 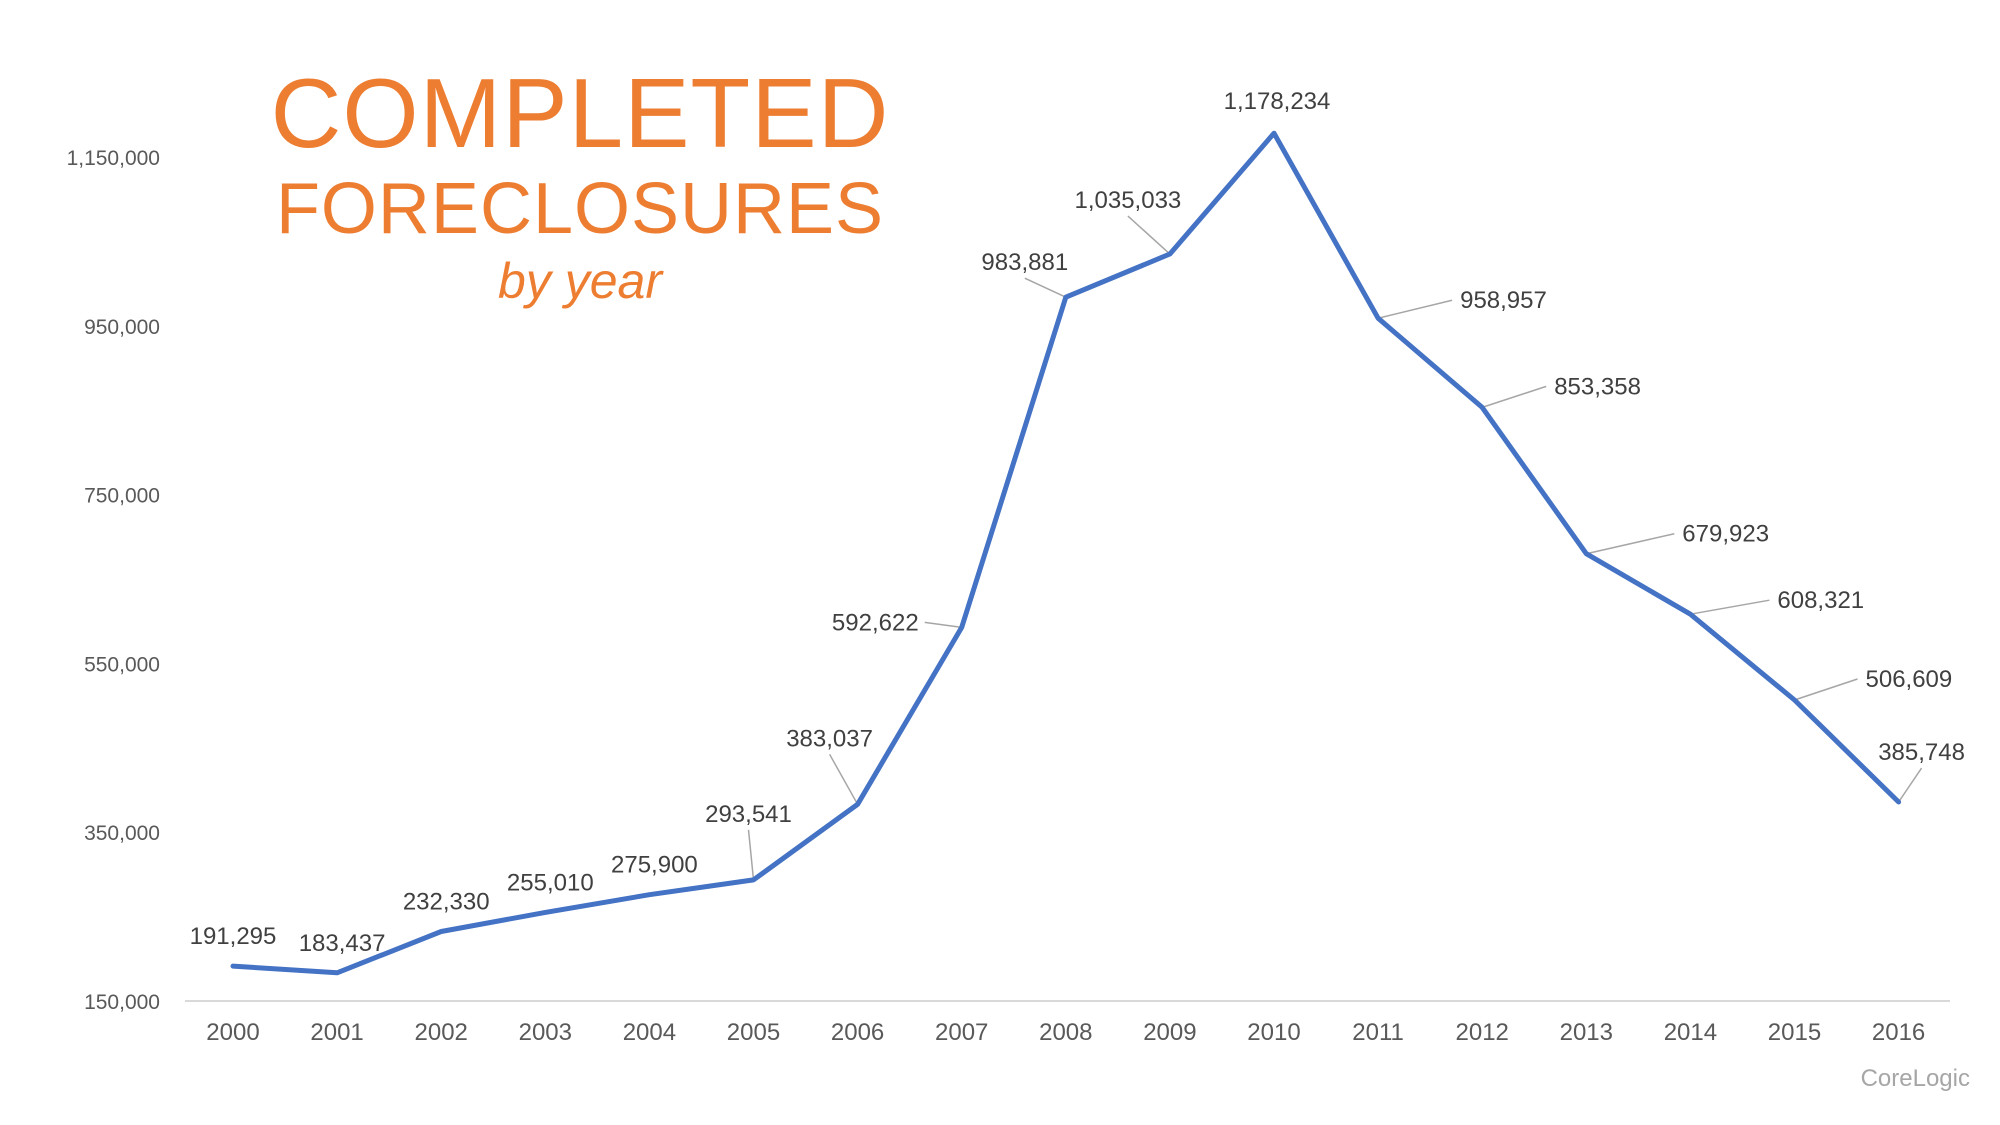 What do you see at coordinates (748, 814) in the screenshot?
I see `data-label: 293,541` at bounding box center [748, 814].